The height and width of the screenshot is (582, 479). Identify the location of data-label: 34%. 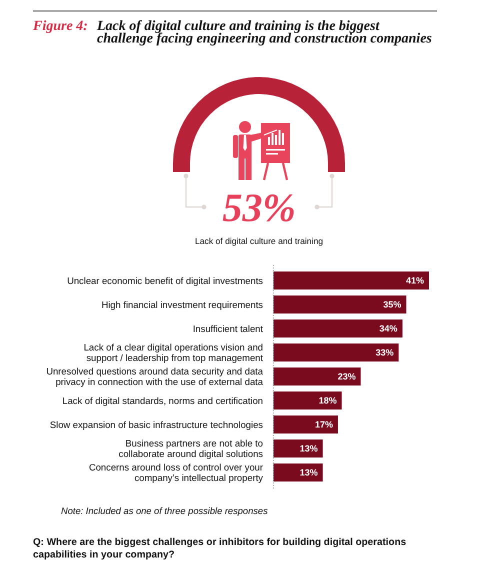
(388, 329).